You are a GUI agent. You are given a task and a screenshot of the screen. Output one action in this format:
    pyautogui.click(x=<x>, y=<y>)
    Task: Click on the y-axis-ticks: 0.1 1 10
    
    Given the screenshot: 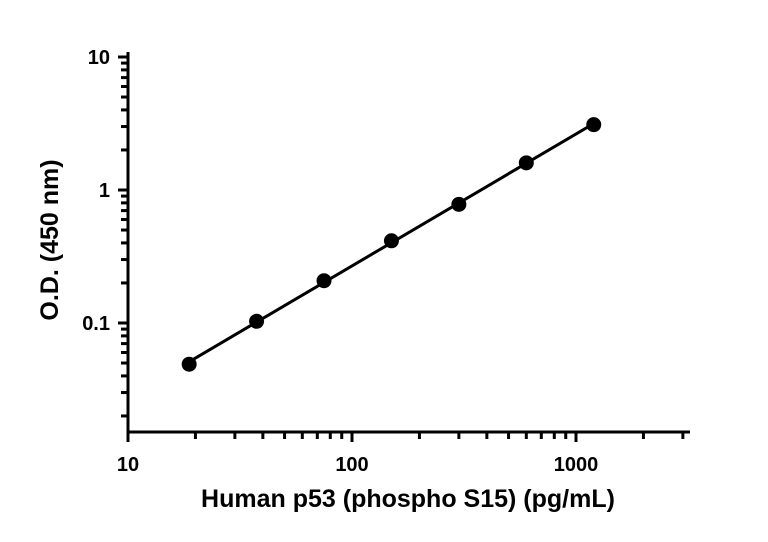 What is the action you would take?
    pyautogui.click(x=105, y=232)
    